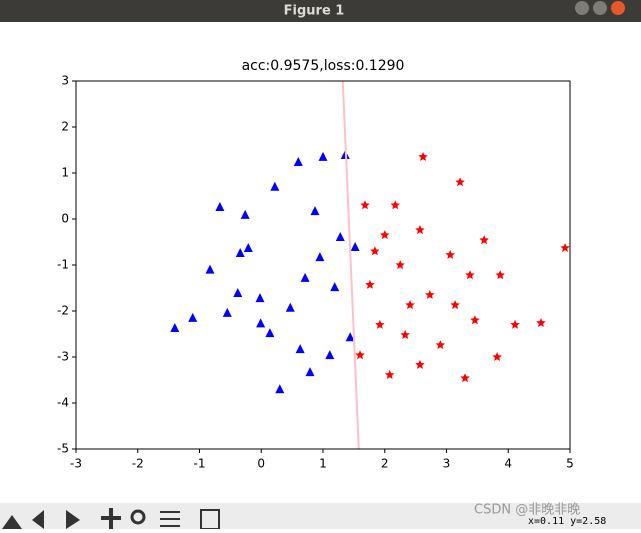 The image size is (641, 533). Describe the element at coordinates (138, 517) in the screenshot. I see `zoom-button` at that location.